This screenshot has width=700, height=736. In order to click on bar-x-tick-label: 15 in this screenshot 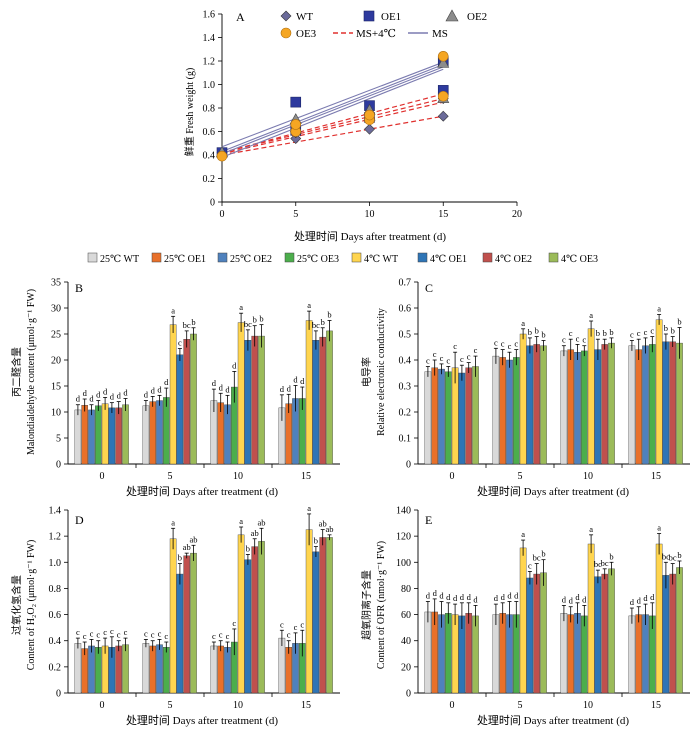, I will do `click(656, 476)`.